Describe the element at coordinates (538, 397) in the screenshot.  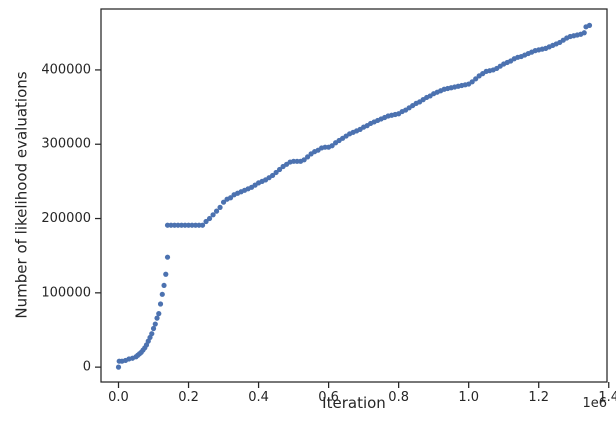
I see `x-tick-label: 1.2` at that location.